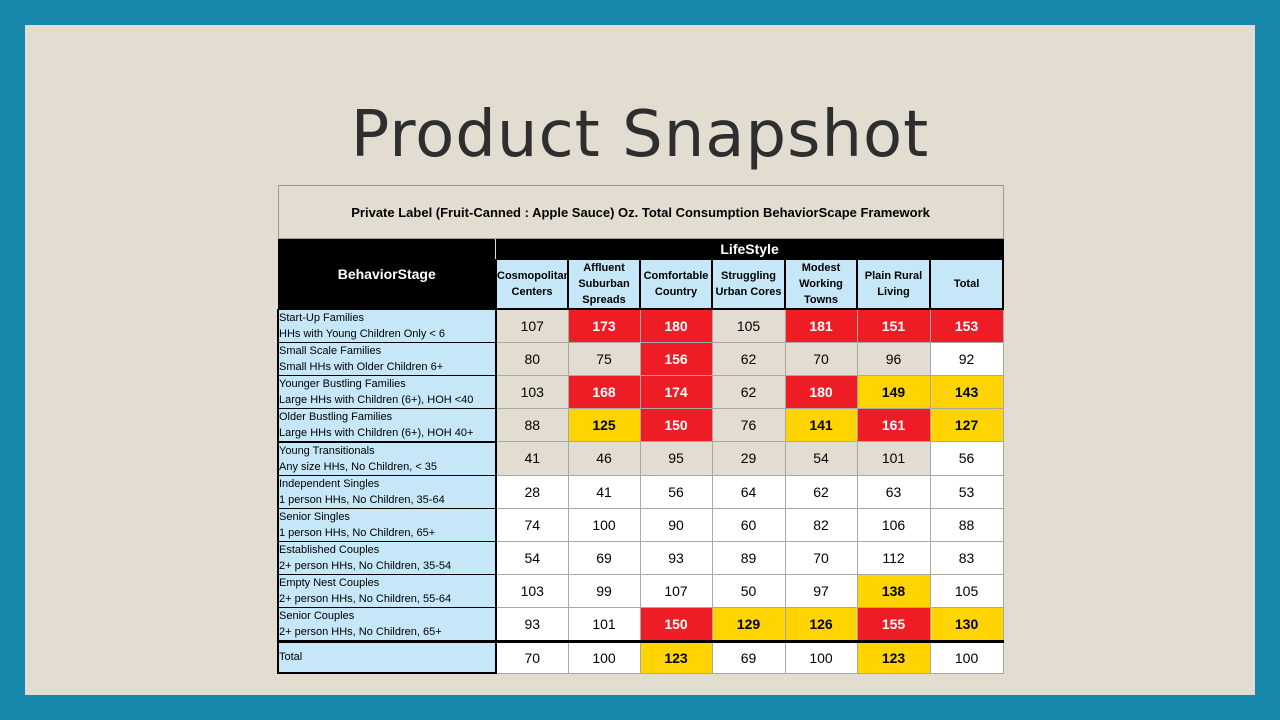  I want to click on slide-title: Product Snapshot, so click(640, 135).